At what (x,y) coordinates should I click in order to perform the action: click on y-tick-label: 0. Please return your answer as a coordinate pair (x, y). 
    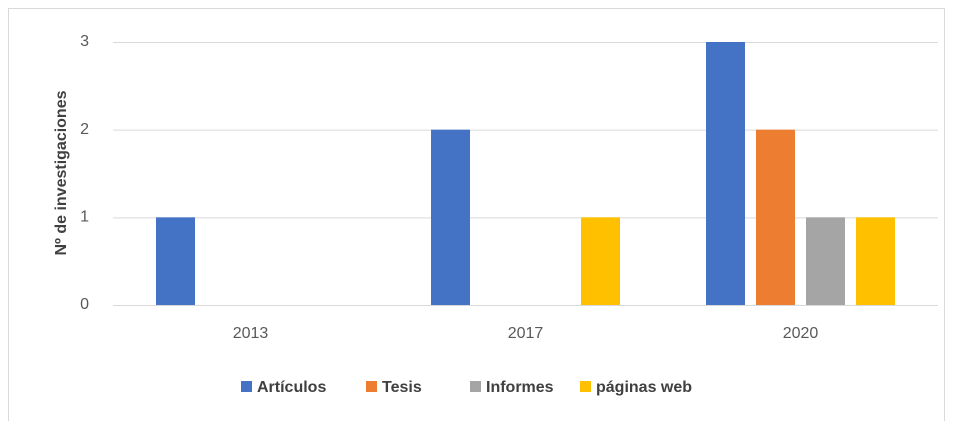
    Looking at the image, I should click on (84, 304).